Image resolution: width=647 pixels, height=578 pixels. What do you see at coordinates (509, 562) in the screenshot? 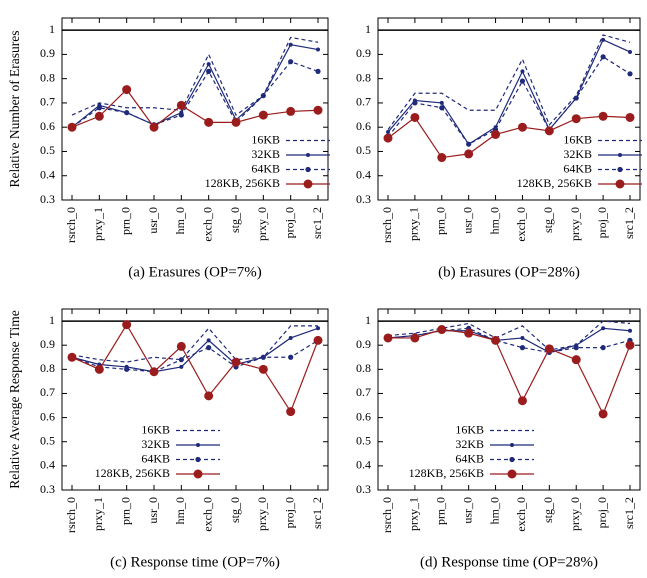
I see `caption: (d) Response time (OP=28%)` at bounding box center [509, 562].